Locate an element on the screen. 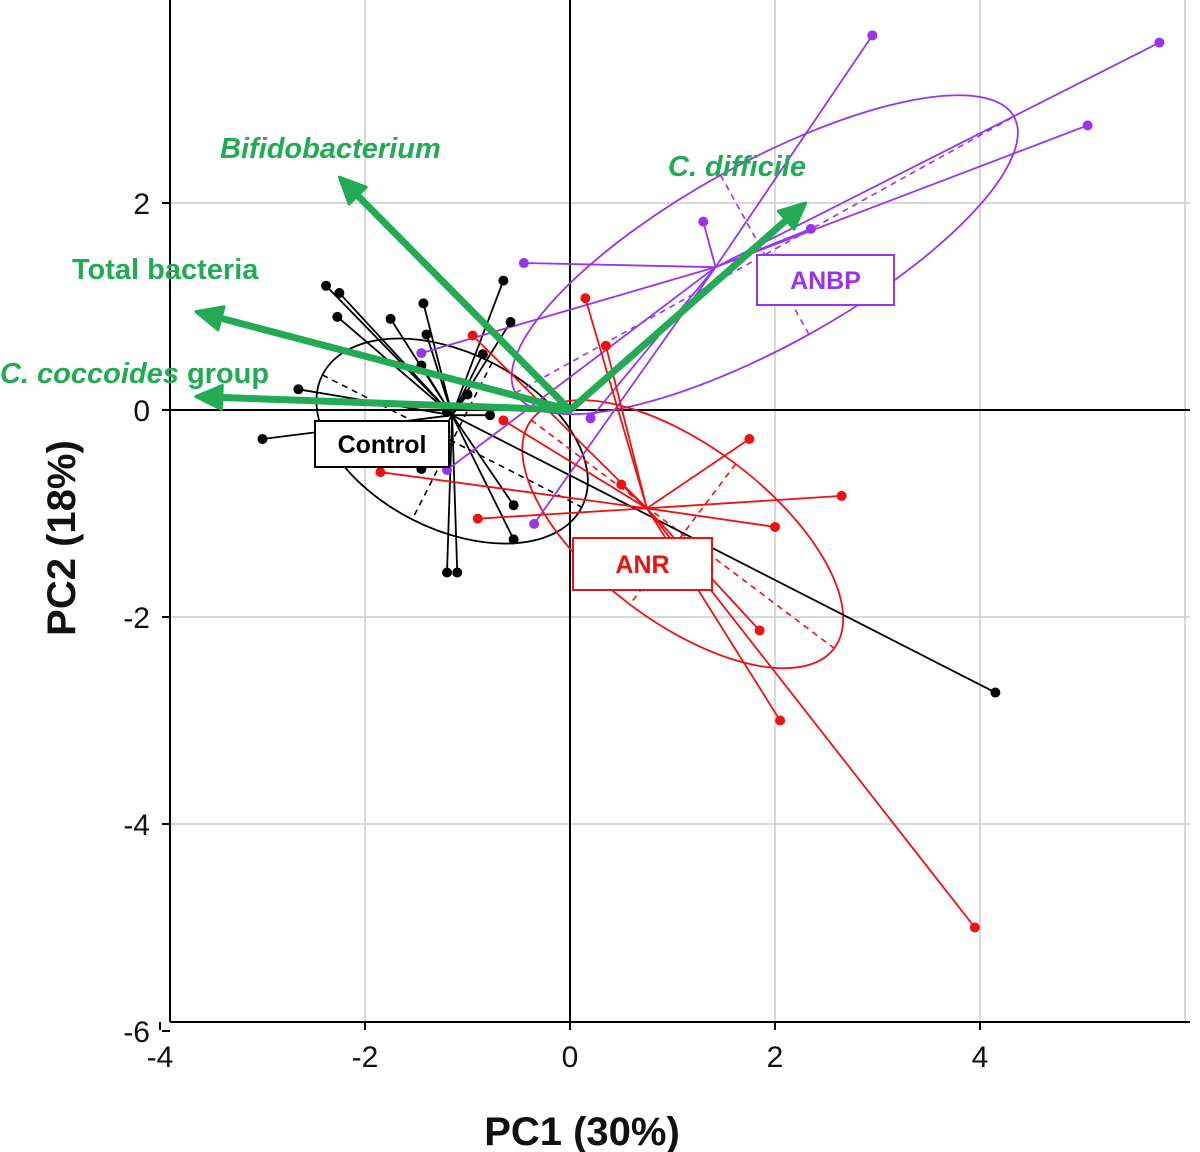 The width and height of the screenshot is (1200, 1152). y-tick-label: 0 is located at coordinates (141, 411).